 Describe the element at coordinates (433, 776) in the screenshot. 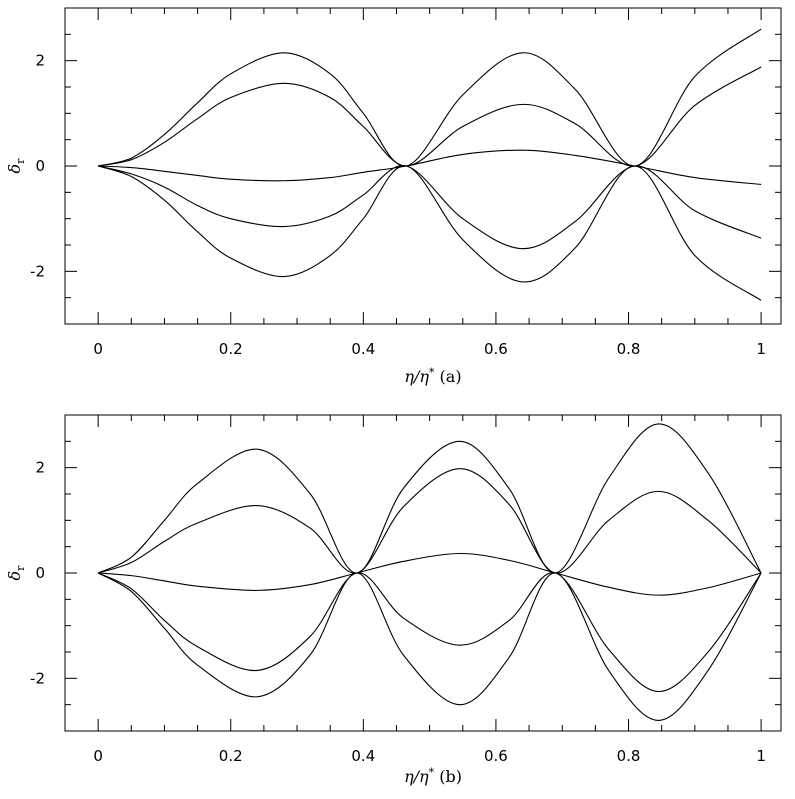

I see `x-axis-label: η/η* (b)` at that location.